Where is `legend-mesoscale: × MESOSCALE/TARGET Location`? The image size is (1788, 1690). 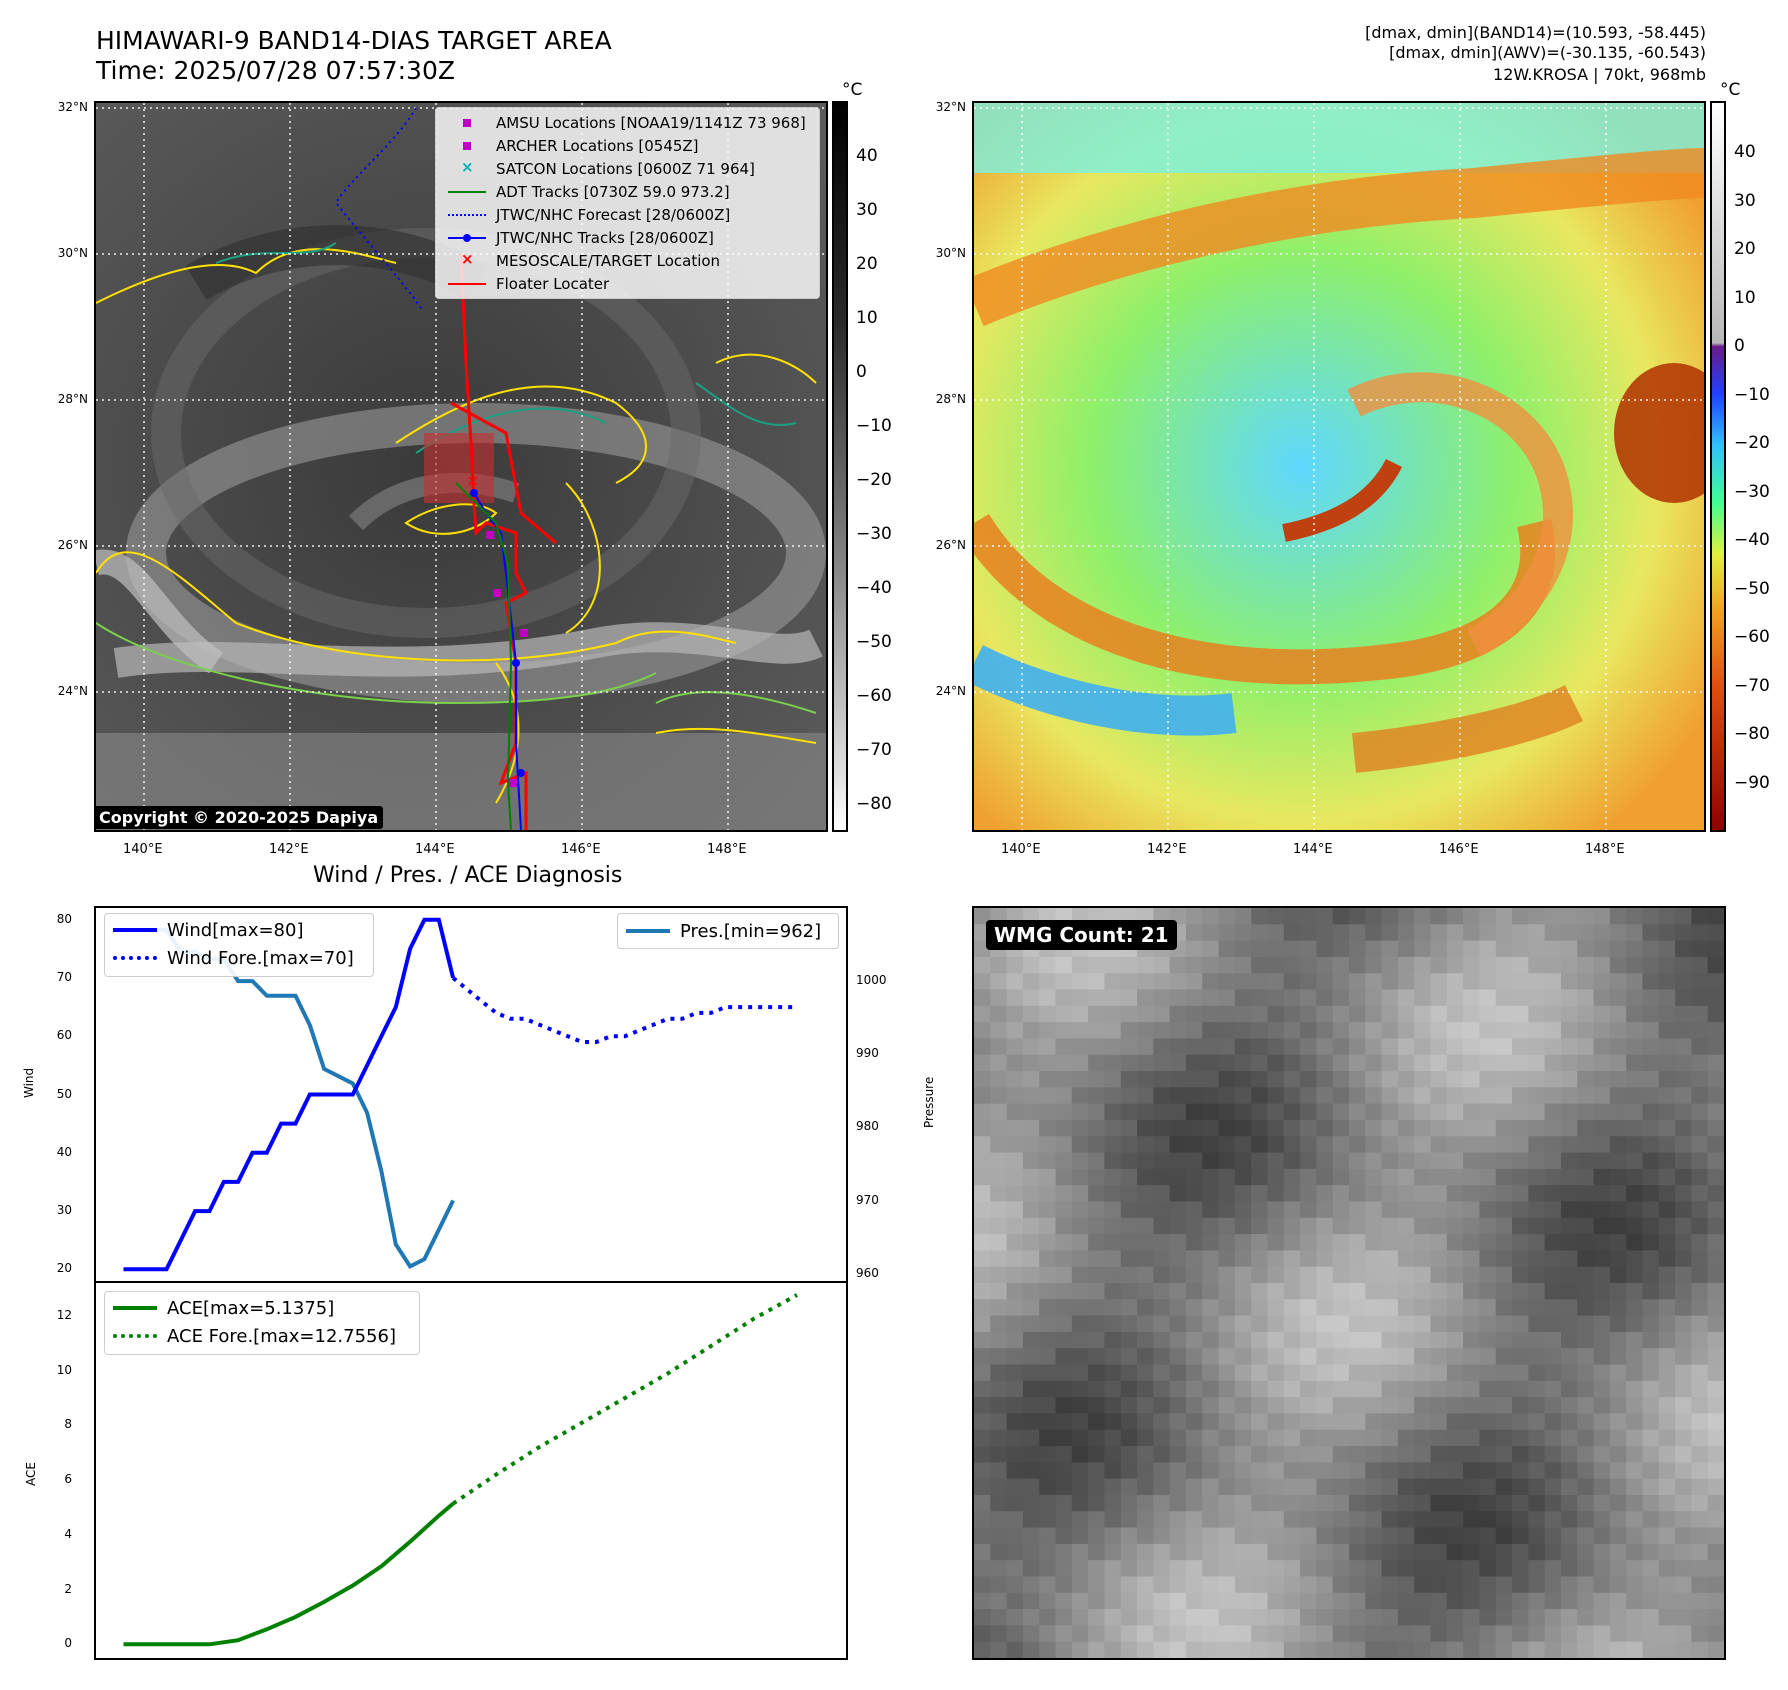 legend-mesoscale: × MESOSCALE/TARGET Location is located at coordinates (583, 261).